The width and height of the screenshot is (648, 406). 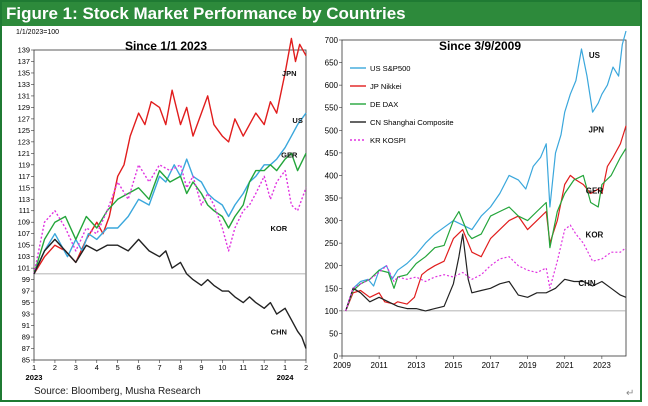 What do you see at coordinates (26, 291) in the screenshot?
I see `y-tick-label: 97` at bounding box center [26, 291].